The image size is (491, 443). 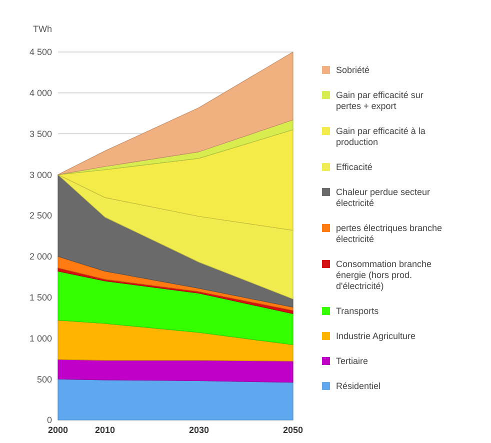 I want to click on legend-label: Transports, so click(x=358, y=311).